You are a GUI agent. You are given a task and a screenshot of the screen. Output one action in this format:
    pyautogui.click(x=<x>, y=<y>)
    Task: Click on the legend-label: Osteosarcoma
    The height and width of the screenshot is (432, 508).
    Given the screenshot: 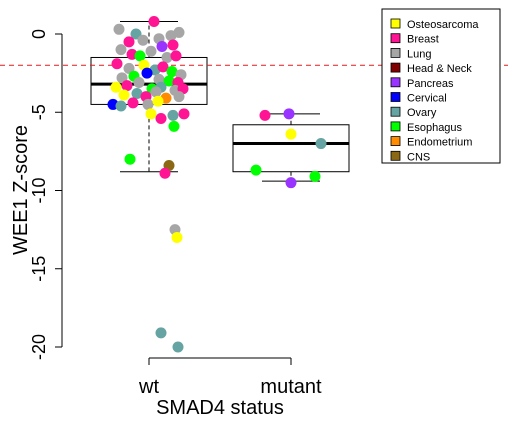 What is the action you would take?
    pyautogui.click(x=443, y=25)
    